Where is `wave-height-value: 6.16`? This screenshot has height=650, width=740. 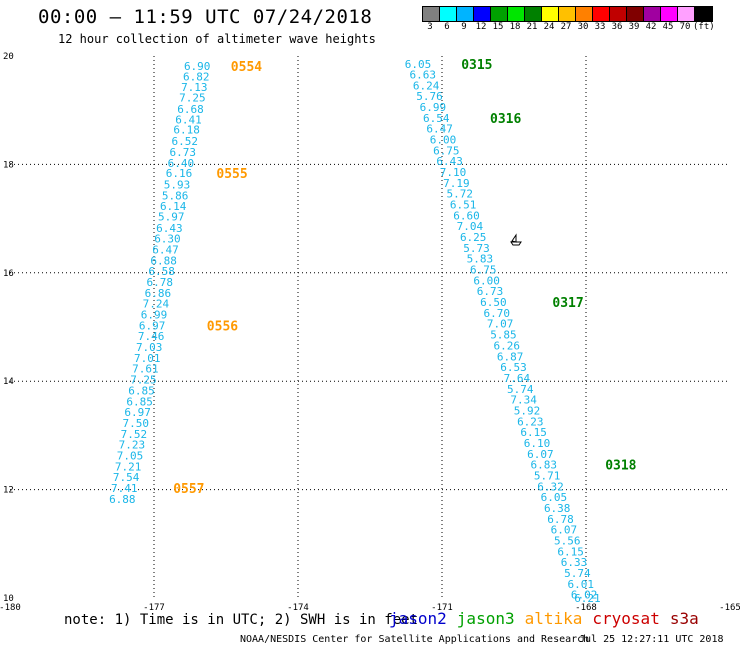 wave-height-value: 6.16 is located at coordinates (179, 173).